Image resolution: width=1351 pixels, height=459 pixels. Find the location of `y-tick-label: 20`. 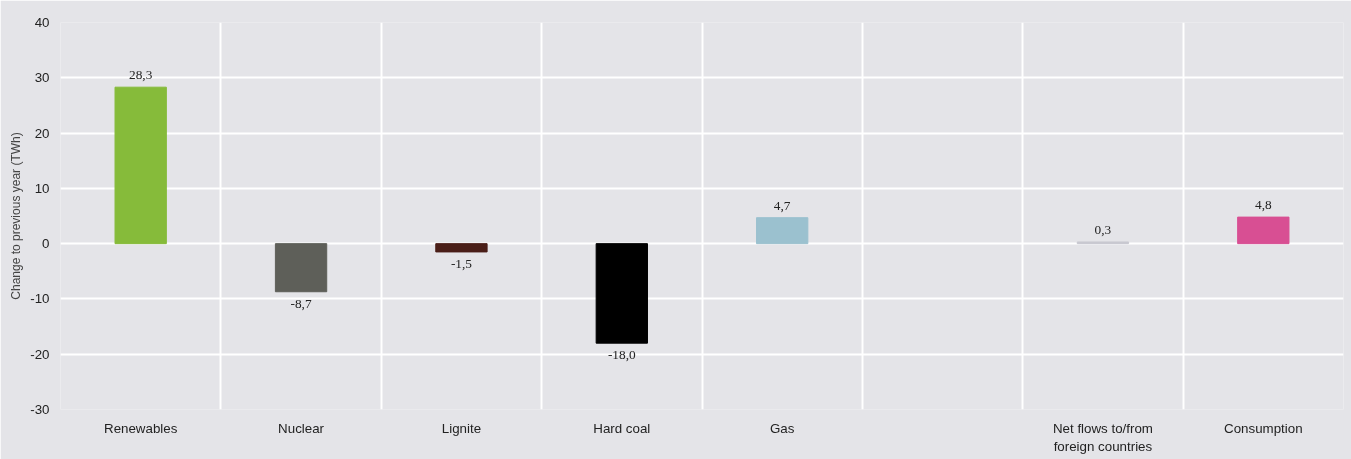

y-tick-label: 20 is located at coordinates (42, 133).